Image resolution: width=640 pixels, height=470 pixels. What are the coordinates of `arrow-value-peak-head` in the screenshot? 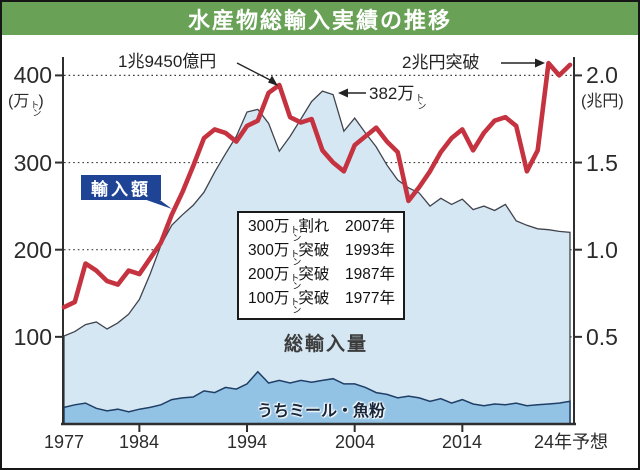 It's located at (273, 80).